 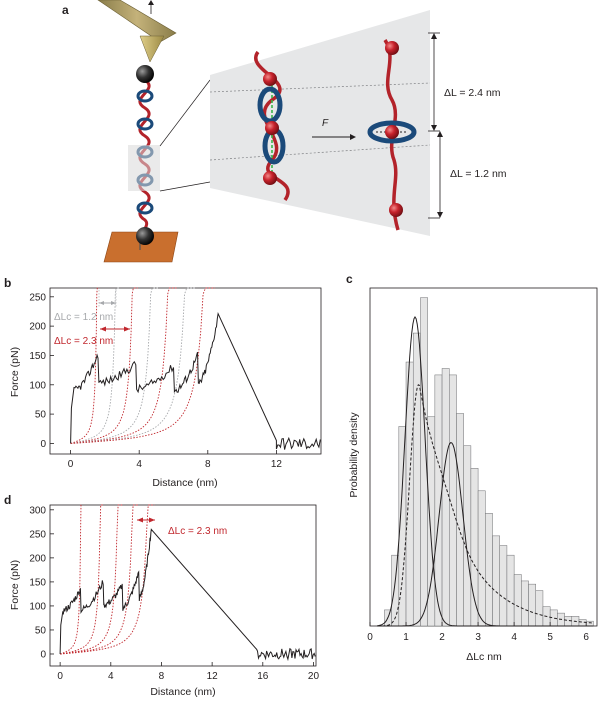 I want to click on panel-d-x-label: Distance (nm), so click(x=182, y=692).